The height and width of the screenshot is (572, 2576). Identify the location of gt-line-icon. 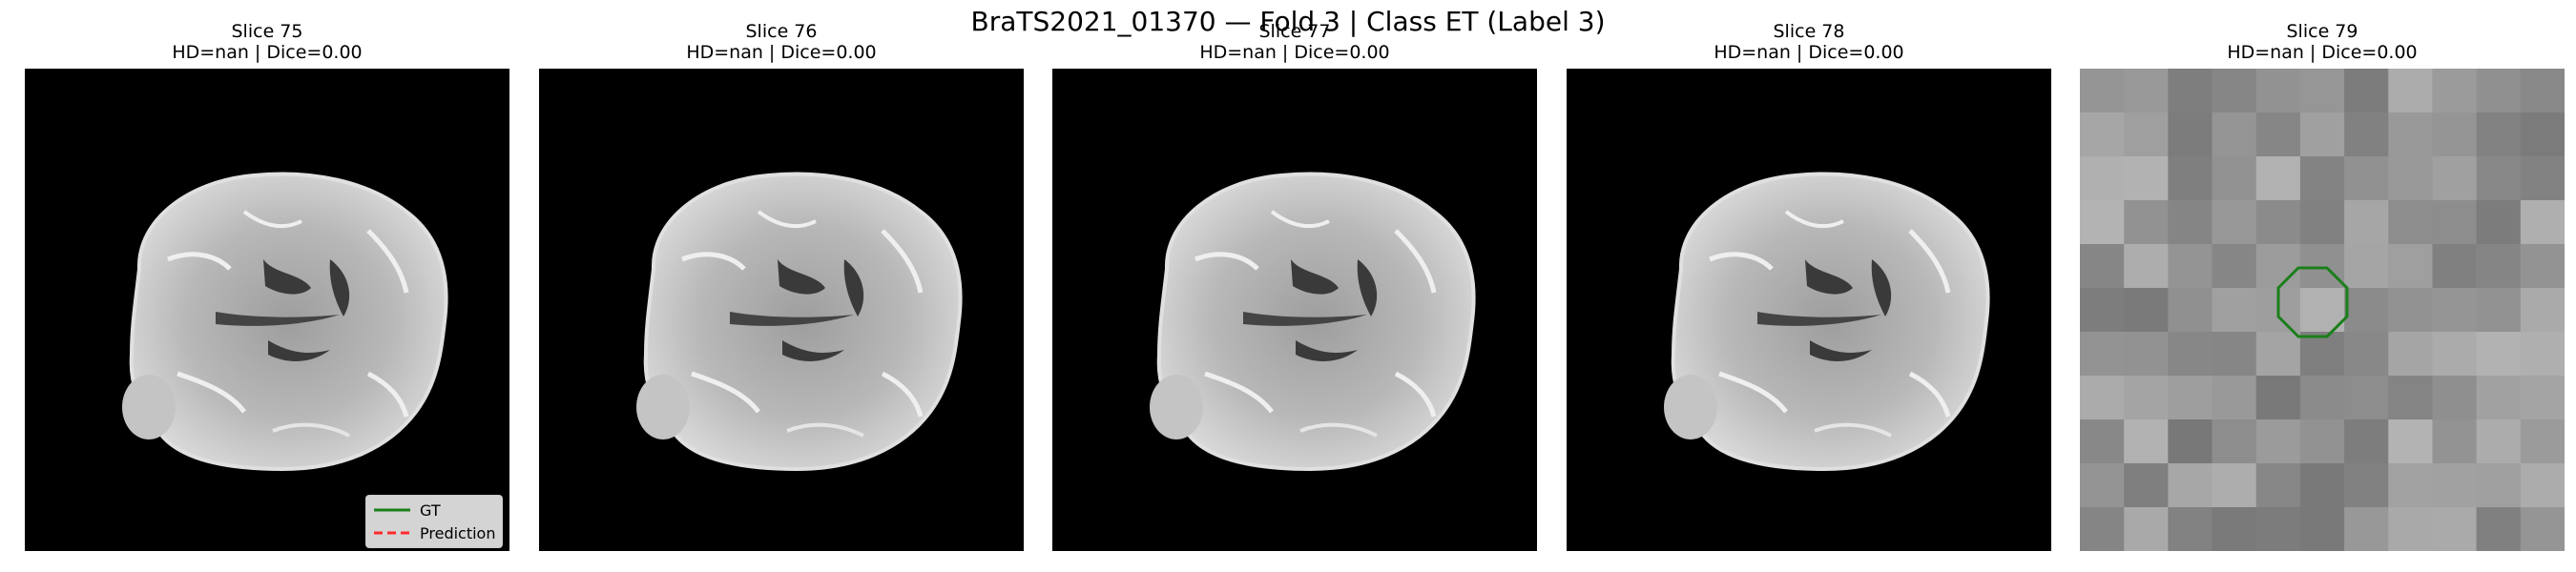
(392, 510).